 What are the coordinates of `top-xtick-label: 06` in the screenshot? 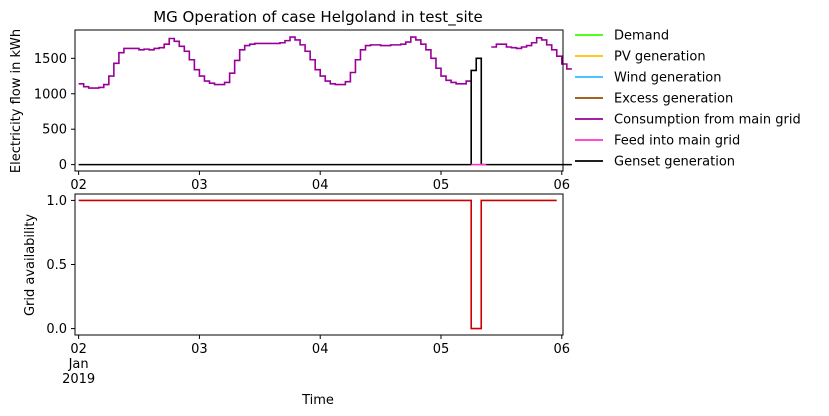 It's located at (562, 185).